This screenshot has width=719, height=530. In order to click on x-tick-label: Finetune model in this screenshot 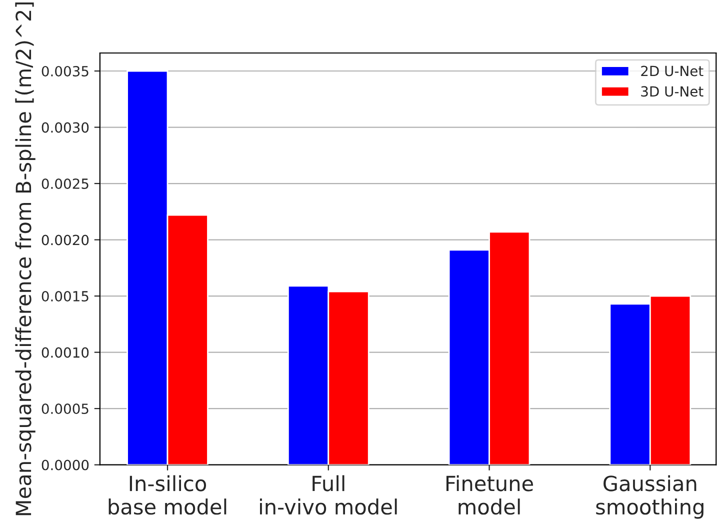, I will do `click(490, 495)`.